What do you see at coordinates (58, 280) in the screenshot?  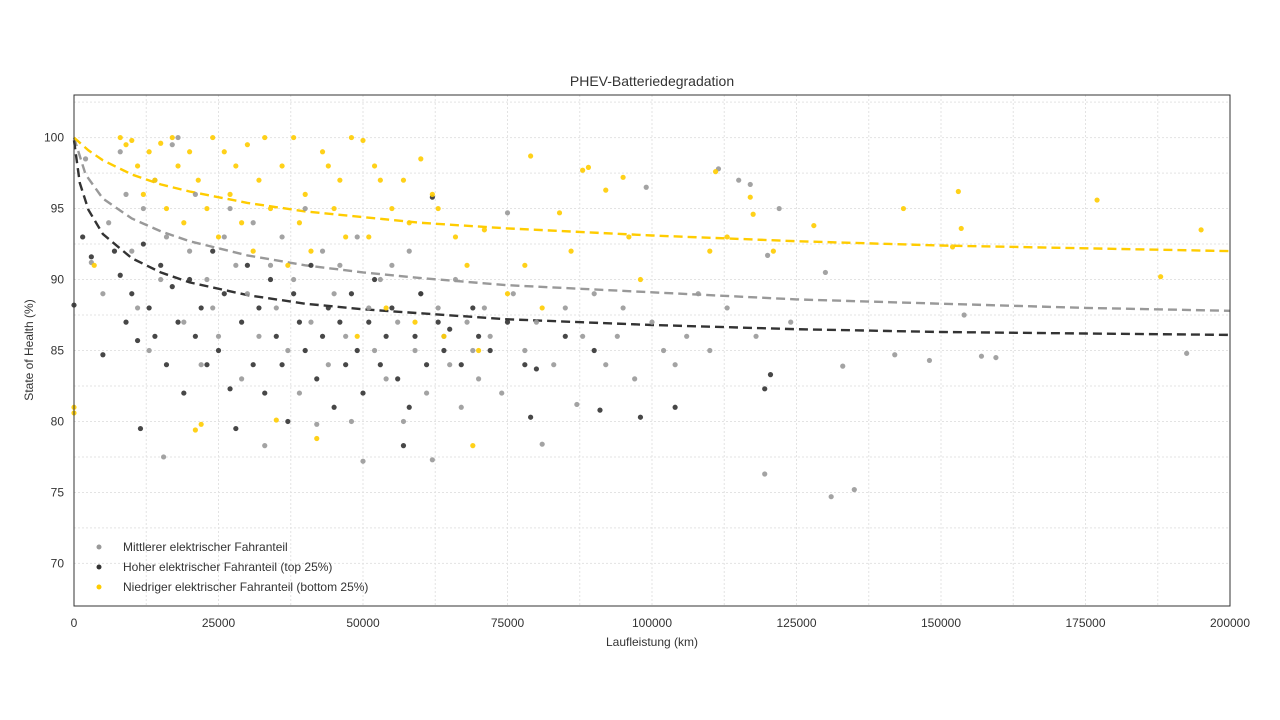 I see `y-tick-label: 90` at bounding box center [58, 280].